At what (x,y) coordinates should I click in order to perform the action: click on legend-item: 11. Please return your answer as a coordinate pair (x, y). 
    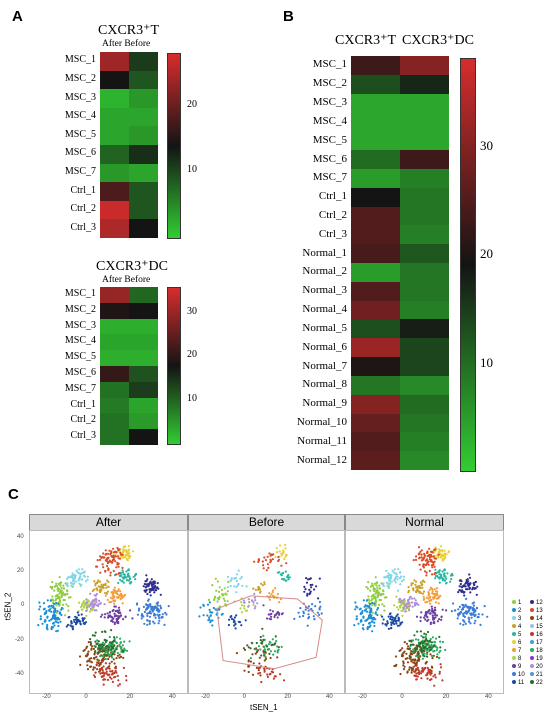
    Looking at the image, I should click on (518, 683).